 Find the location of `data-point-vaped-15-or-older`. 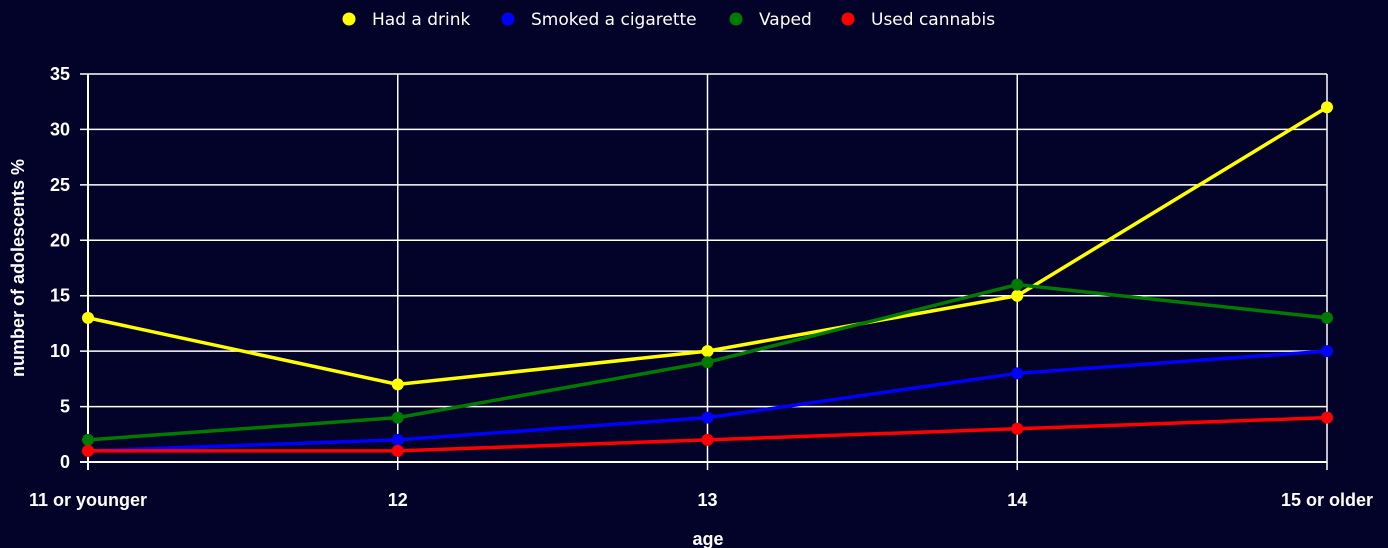

data-point-vaped-15-or-older is located at coordinates (1327, 317).